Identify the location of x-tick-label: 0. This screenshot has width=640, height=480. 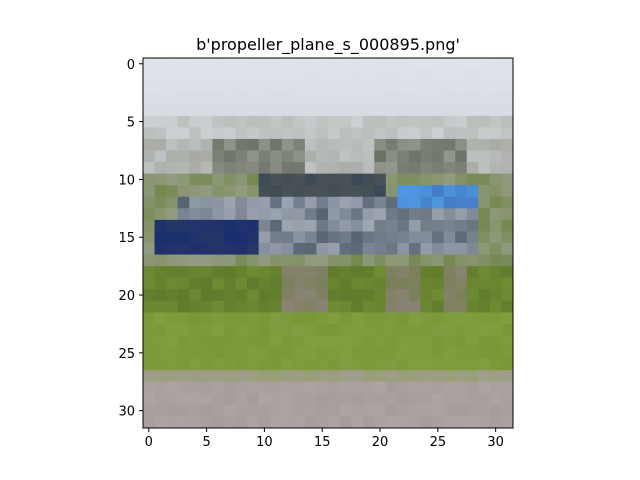
(149, 442).